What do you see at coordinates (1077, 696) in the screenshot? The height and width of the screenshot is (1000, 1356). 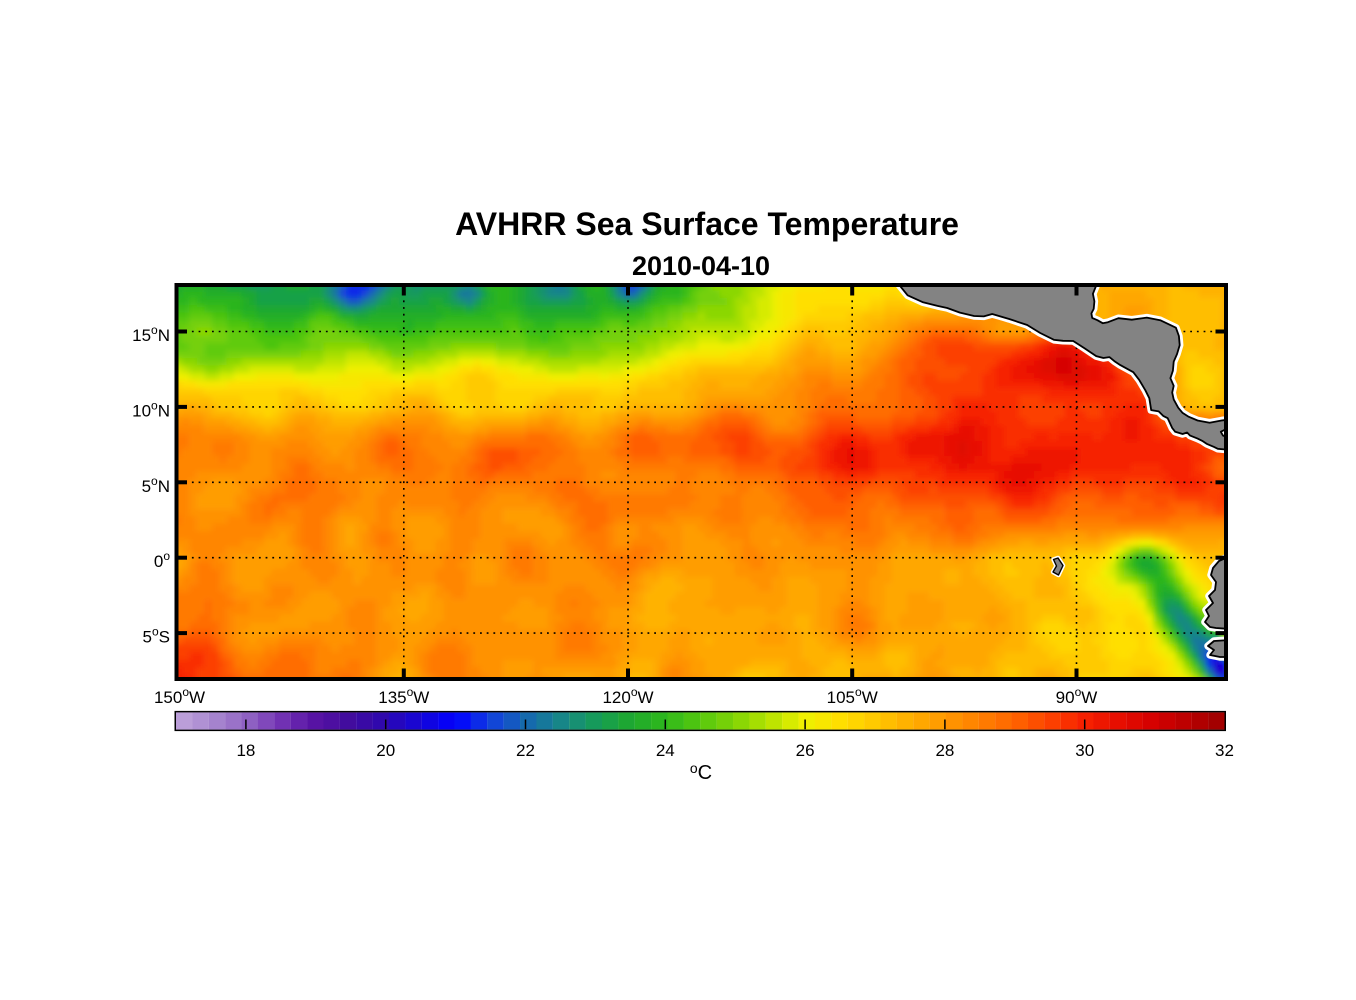 I see `svg-text: 90oW` at bounding box center [1077, 696].